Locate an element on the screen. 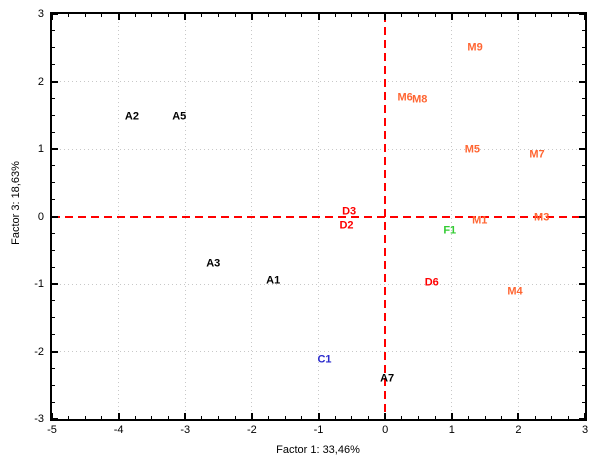 The width and height of the screenshot is (604, 470). x-axis-title: Factor 1: 33,46% is located at coordinates (318, 450).